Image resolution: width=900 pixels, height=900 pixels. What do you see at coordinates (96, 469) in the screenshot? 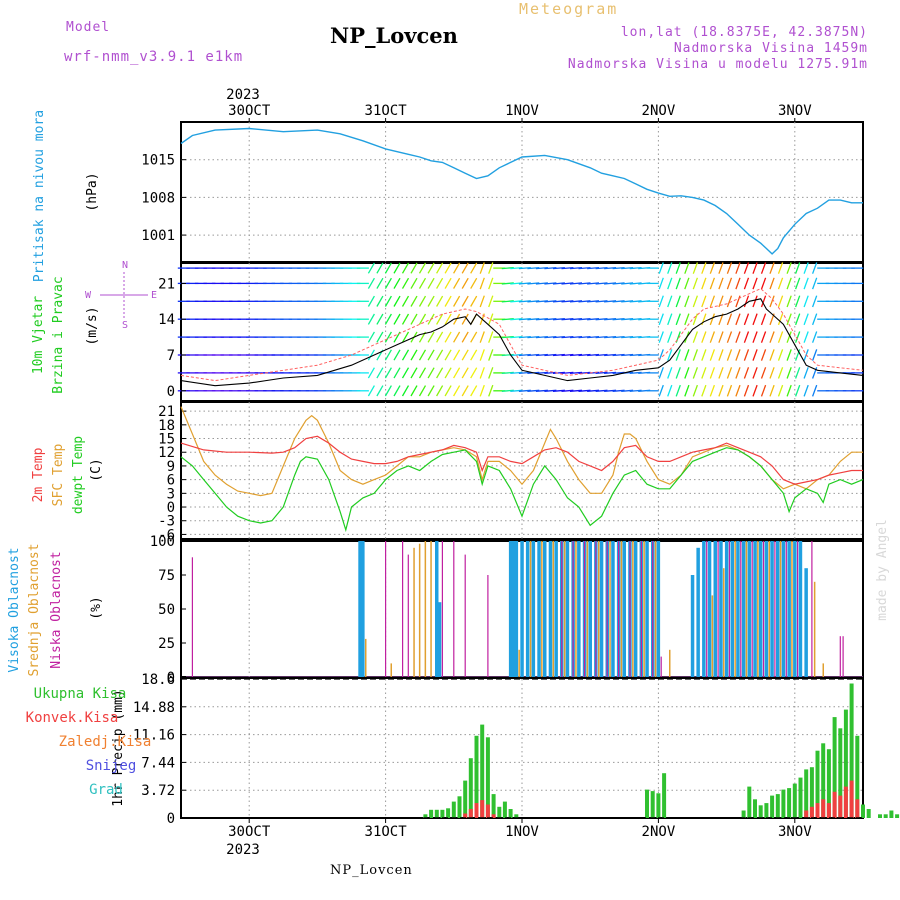
I see `temp-unit: (C)` at bounding box center [96, 469].